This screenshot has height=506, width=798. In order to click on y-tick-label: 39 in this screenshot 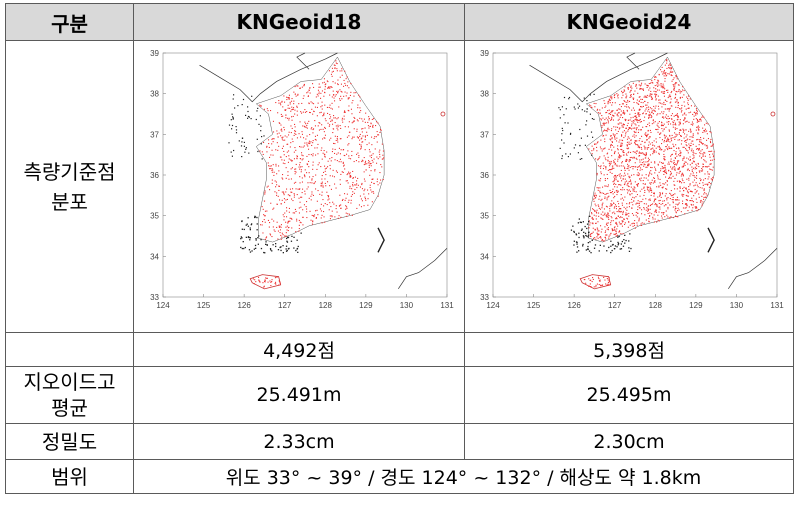, I will do `click(154, 53)`.